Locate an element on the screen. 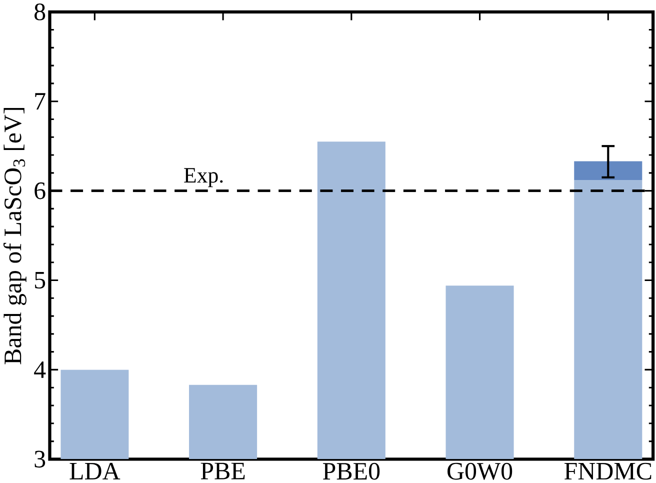 Image resolution: width=656 pixels, height=483 pixels. y-tick-label: 7 is located at coordinates (40, 101).